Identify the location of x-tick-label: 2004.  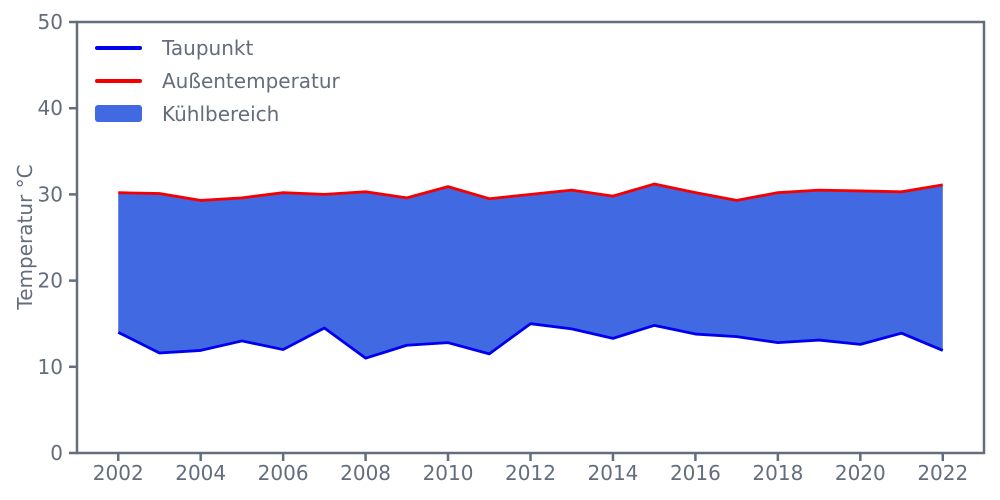
(200, 473).